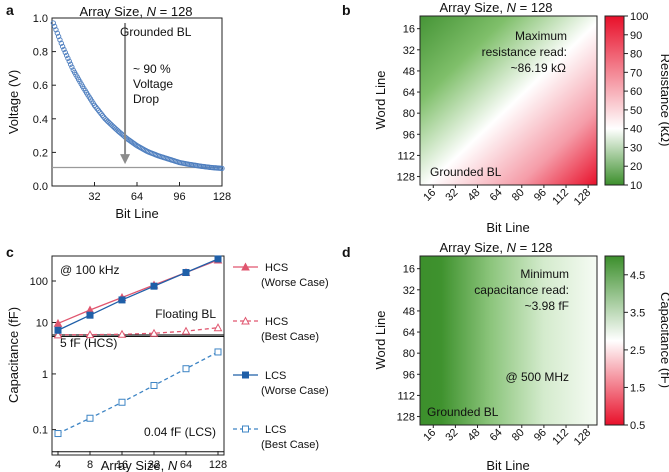  Describe the element at coordinates (40, 19) in the screenshot. I see `y-tick-label: 1.0` at that location.